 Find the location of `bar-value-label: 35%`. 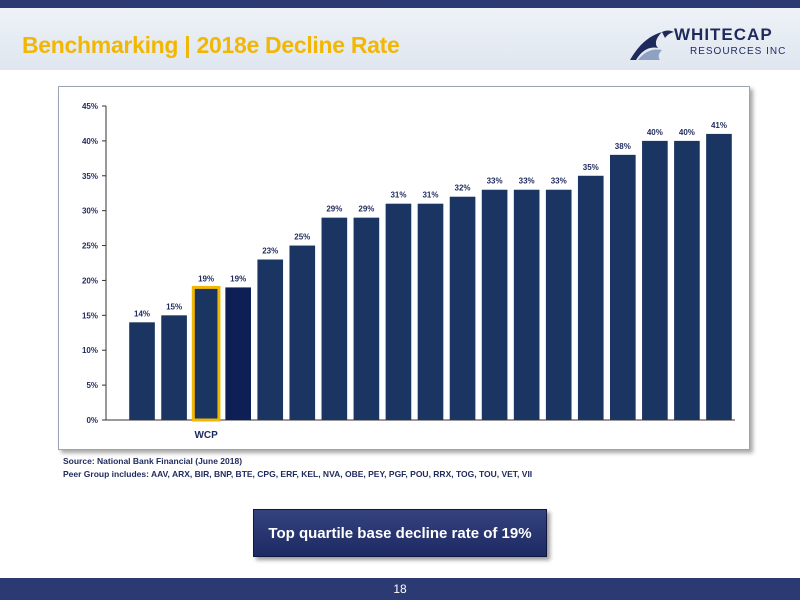

bar-value-label: 35% is located at coordinates (591, 167).